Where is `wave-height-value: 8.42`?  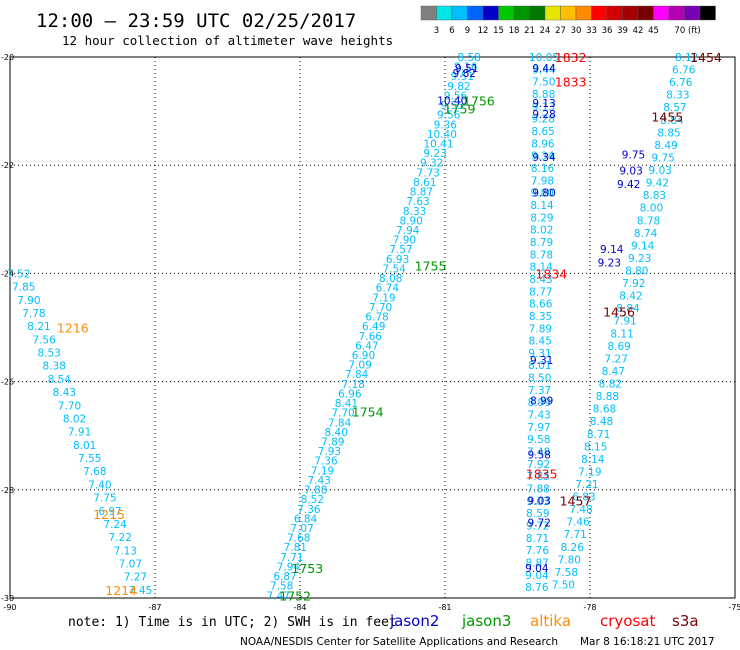 wave-height-value: 8.42 is located at coordinates (630, 297).